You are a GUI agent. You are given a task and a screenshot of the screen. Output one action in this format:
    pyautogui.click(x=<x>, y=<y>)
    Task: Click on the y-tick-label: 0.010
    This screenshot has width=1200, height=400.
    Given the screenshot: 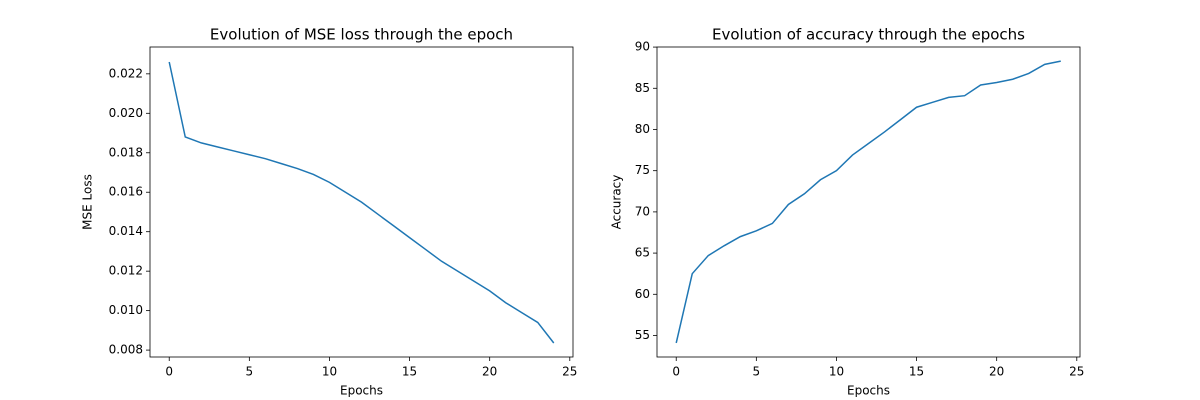 What is the action you would take?
    pyautogui.click(x=126, y=310)
    